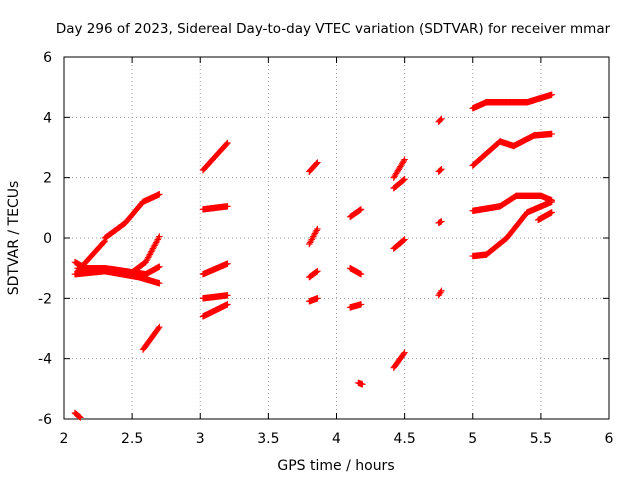  I want to click on x-tick-label: 2.5, so click(132, 439).